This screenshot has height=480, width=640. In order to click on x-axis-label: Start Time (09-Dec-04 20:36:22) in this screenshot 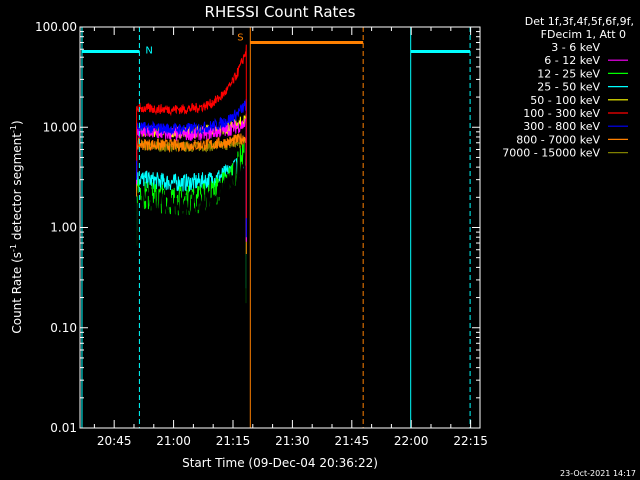, I will do `click(280, 463)`.